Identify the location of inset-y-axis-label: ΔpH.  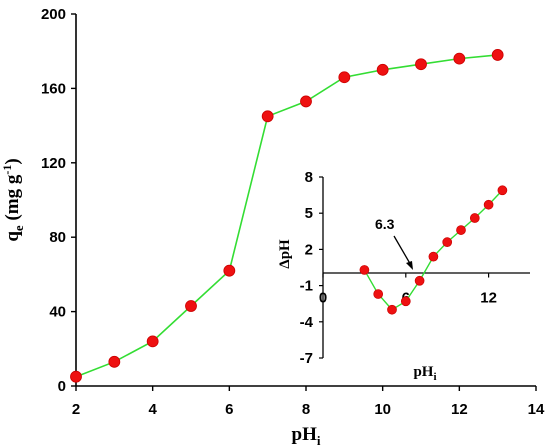
(285, 254).